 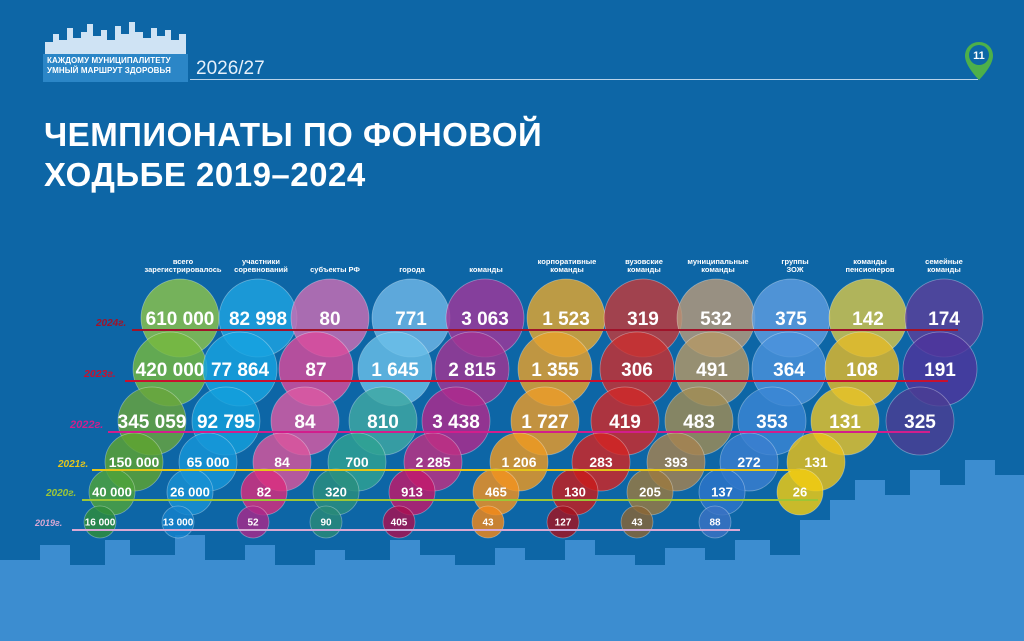 I want to click on value-label: 405, so click(x=399, y=523).